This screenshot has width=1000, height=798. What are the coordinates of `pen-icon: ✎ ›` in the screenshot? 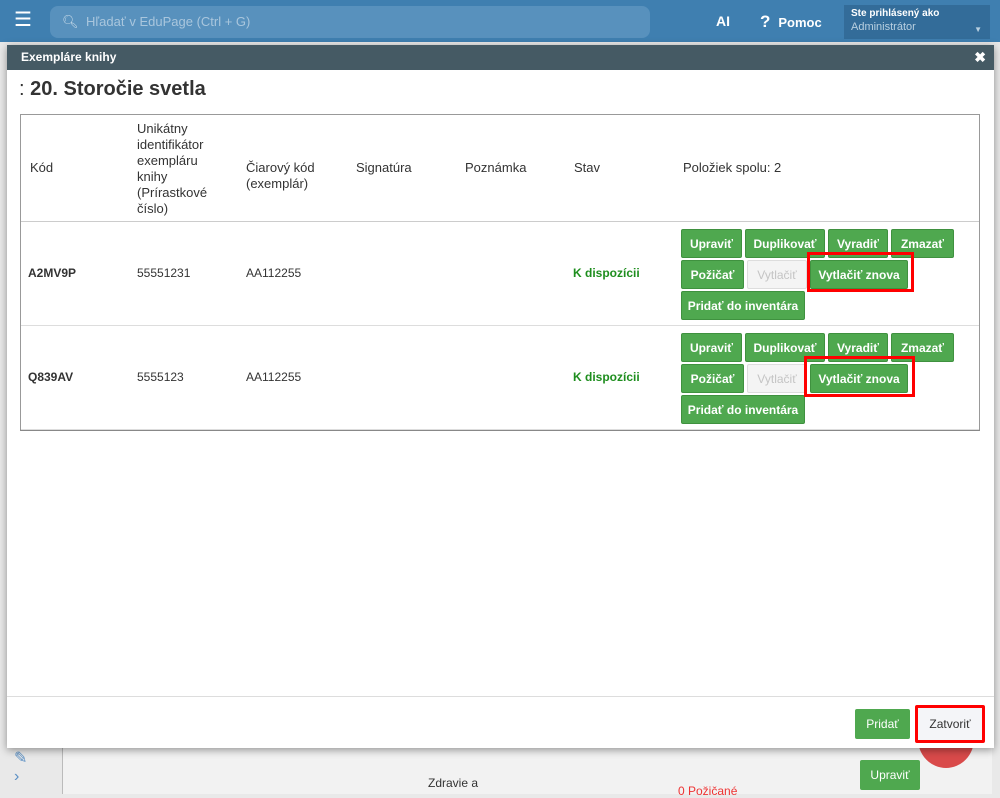 It's located at (21, 767).